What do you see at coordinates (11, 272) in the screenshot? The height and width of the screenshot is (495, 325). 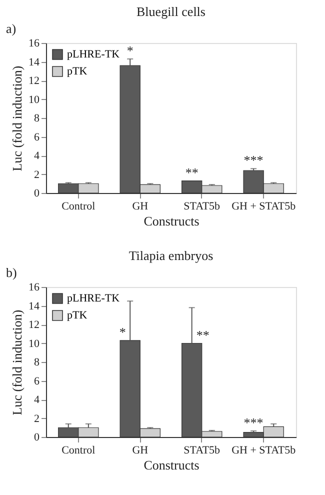 I see `text: b)` at bounding box center [11, 272].